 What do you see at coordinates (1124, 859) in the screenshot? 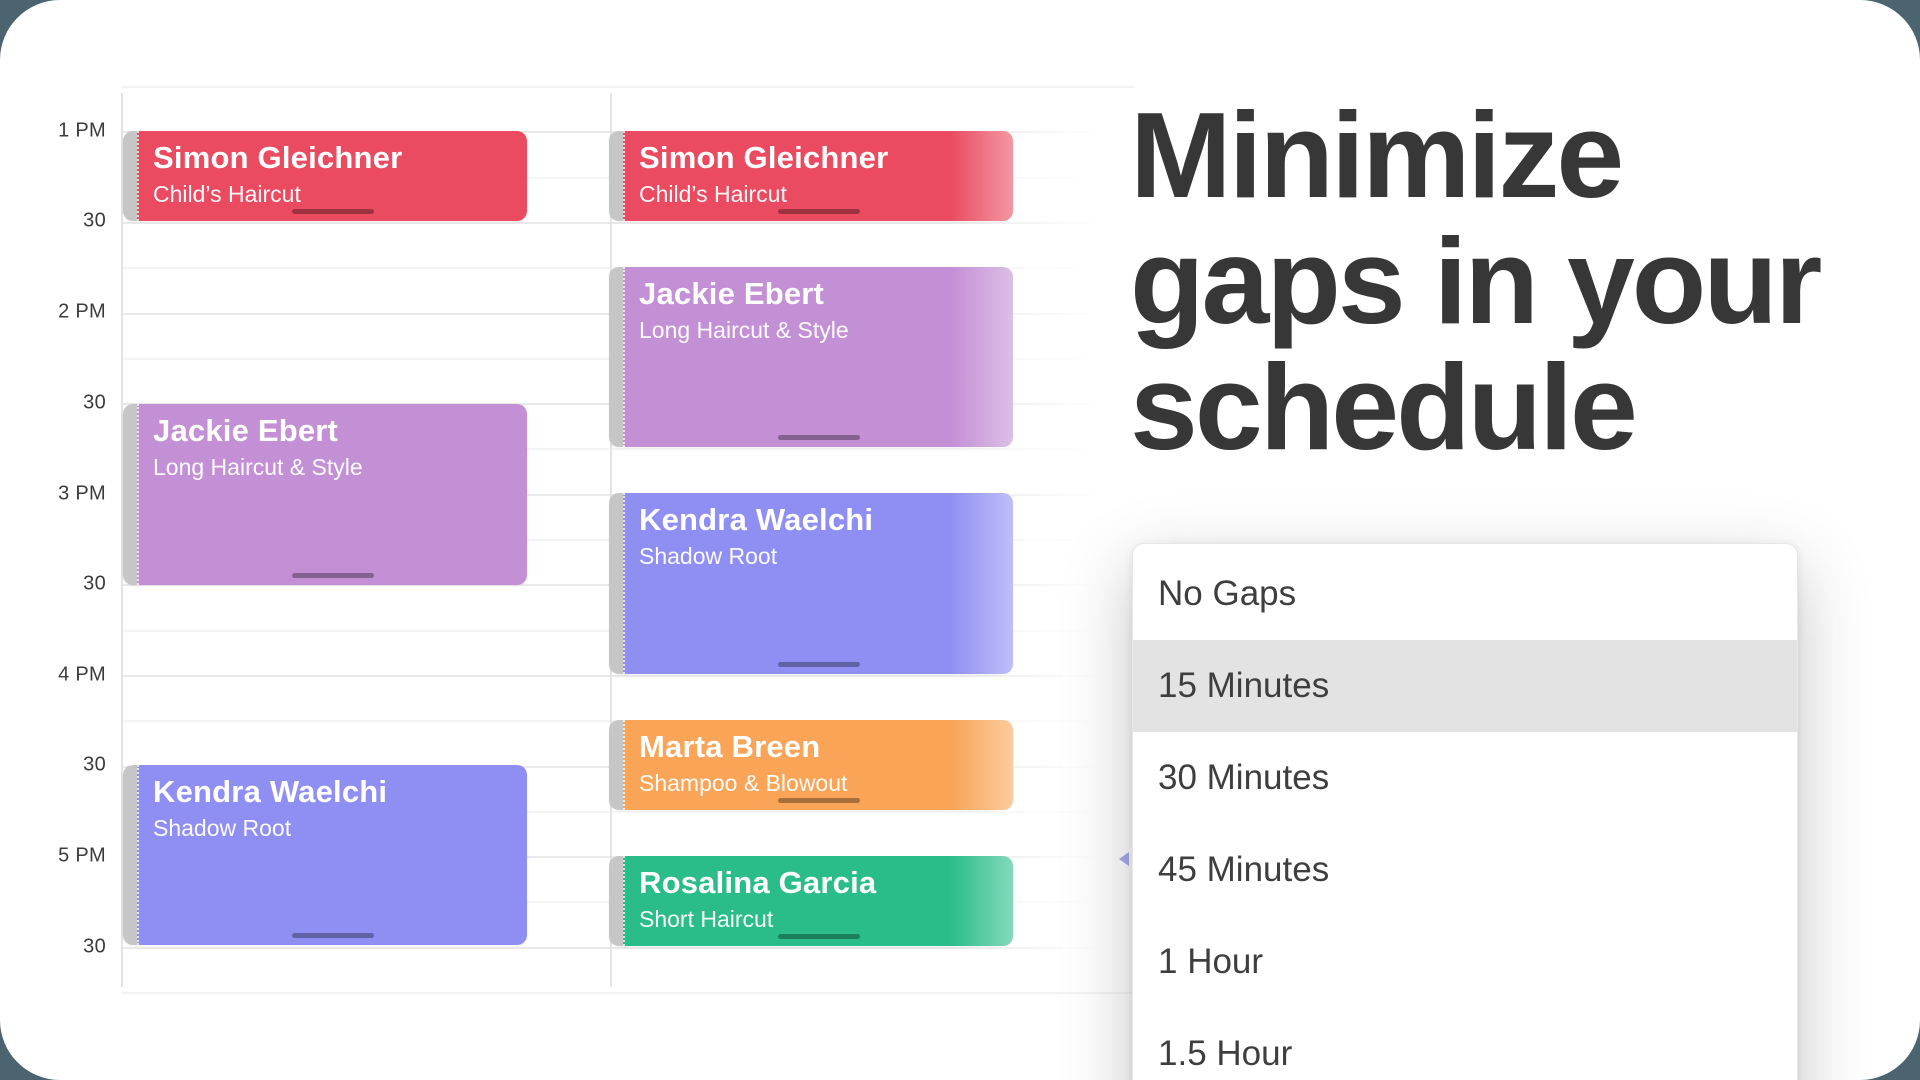
I see `pointer-tip-icon` at bounding box center [1124, 859].